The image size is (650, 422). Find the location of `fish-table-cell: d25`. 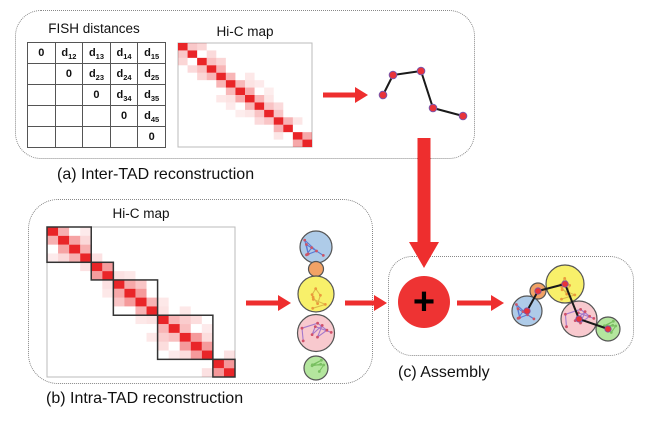

fish-table-cell: d25 is located at coordinates (151, 74).